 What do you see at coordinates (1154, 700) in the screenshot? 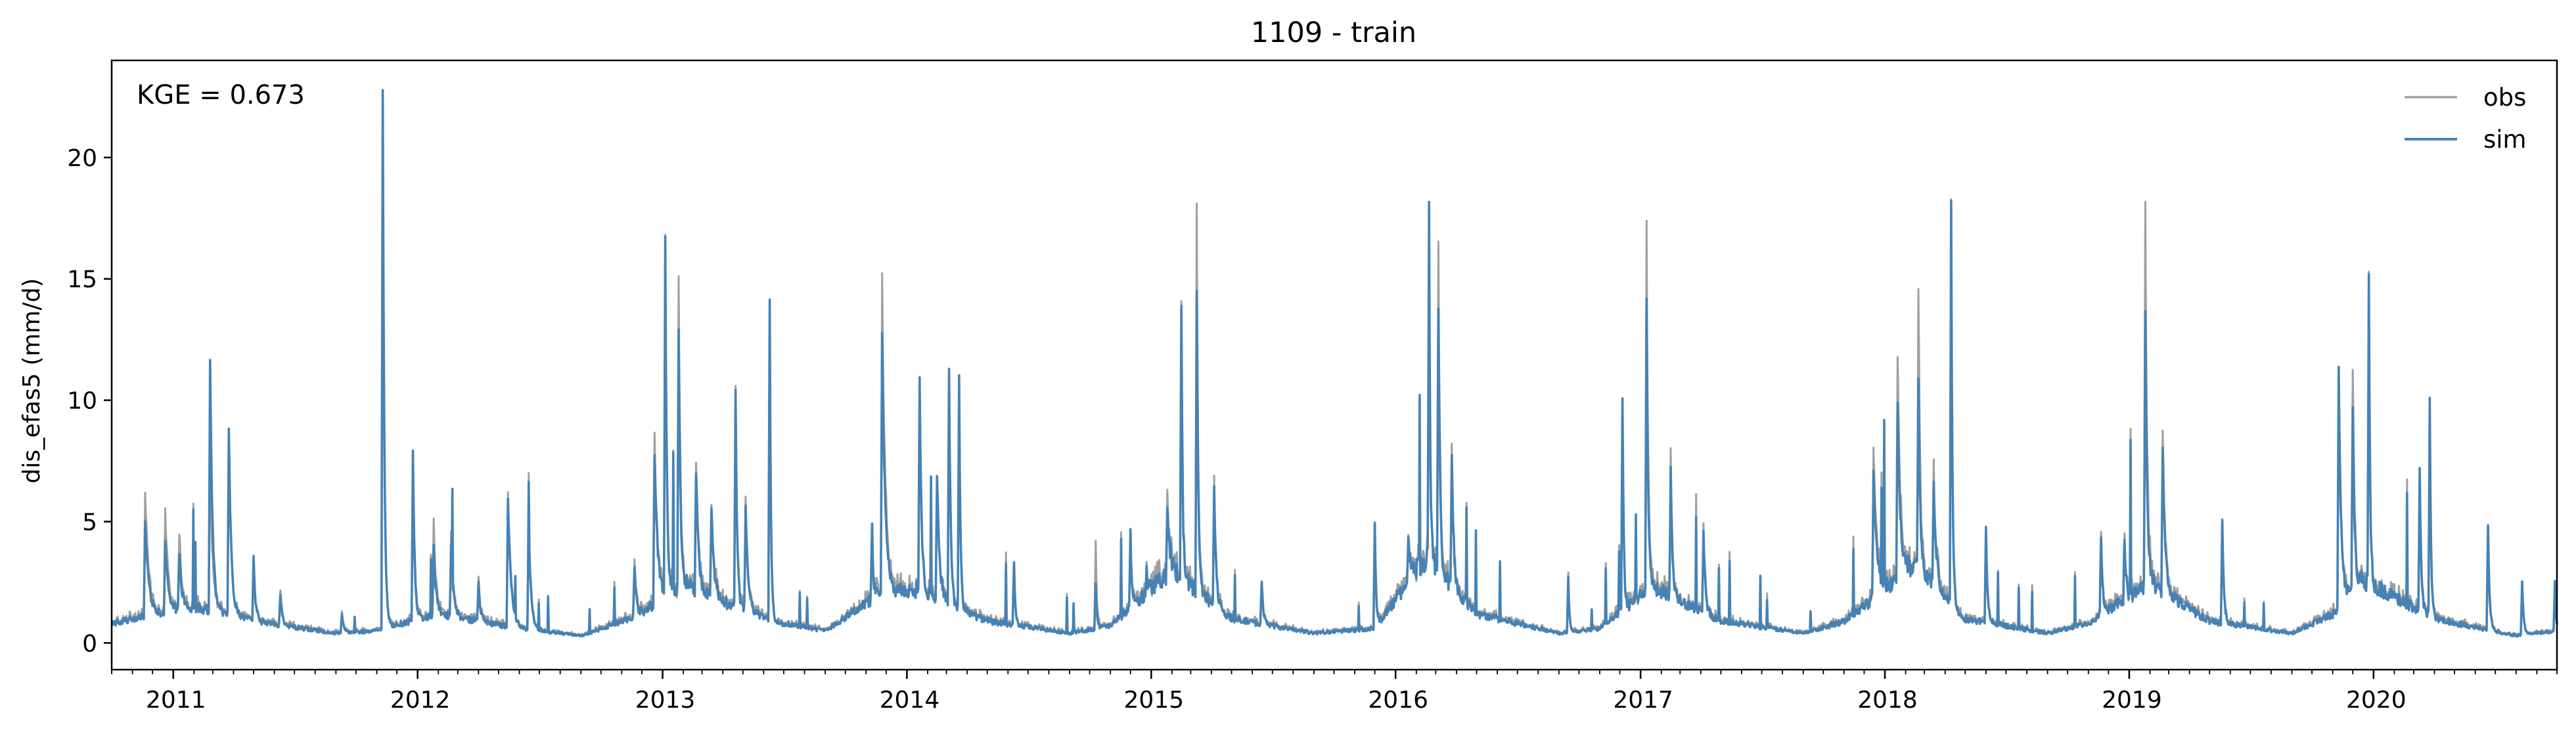
I see `x-tick-label: 2015` at bounding box center [1154, 700].